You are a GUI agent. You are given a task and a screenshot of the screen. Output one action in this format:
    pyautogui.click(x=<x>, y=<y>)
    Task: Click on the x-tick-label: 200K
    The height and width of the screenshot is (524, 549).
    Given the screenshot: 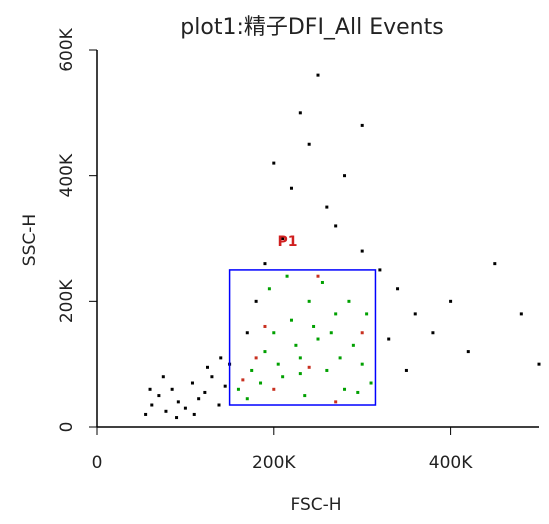 What is the action you would take?
    pyautogui.click(x=274, y=463)
    